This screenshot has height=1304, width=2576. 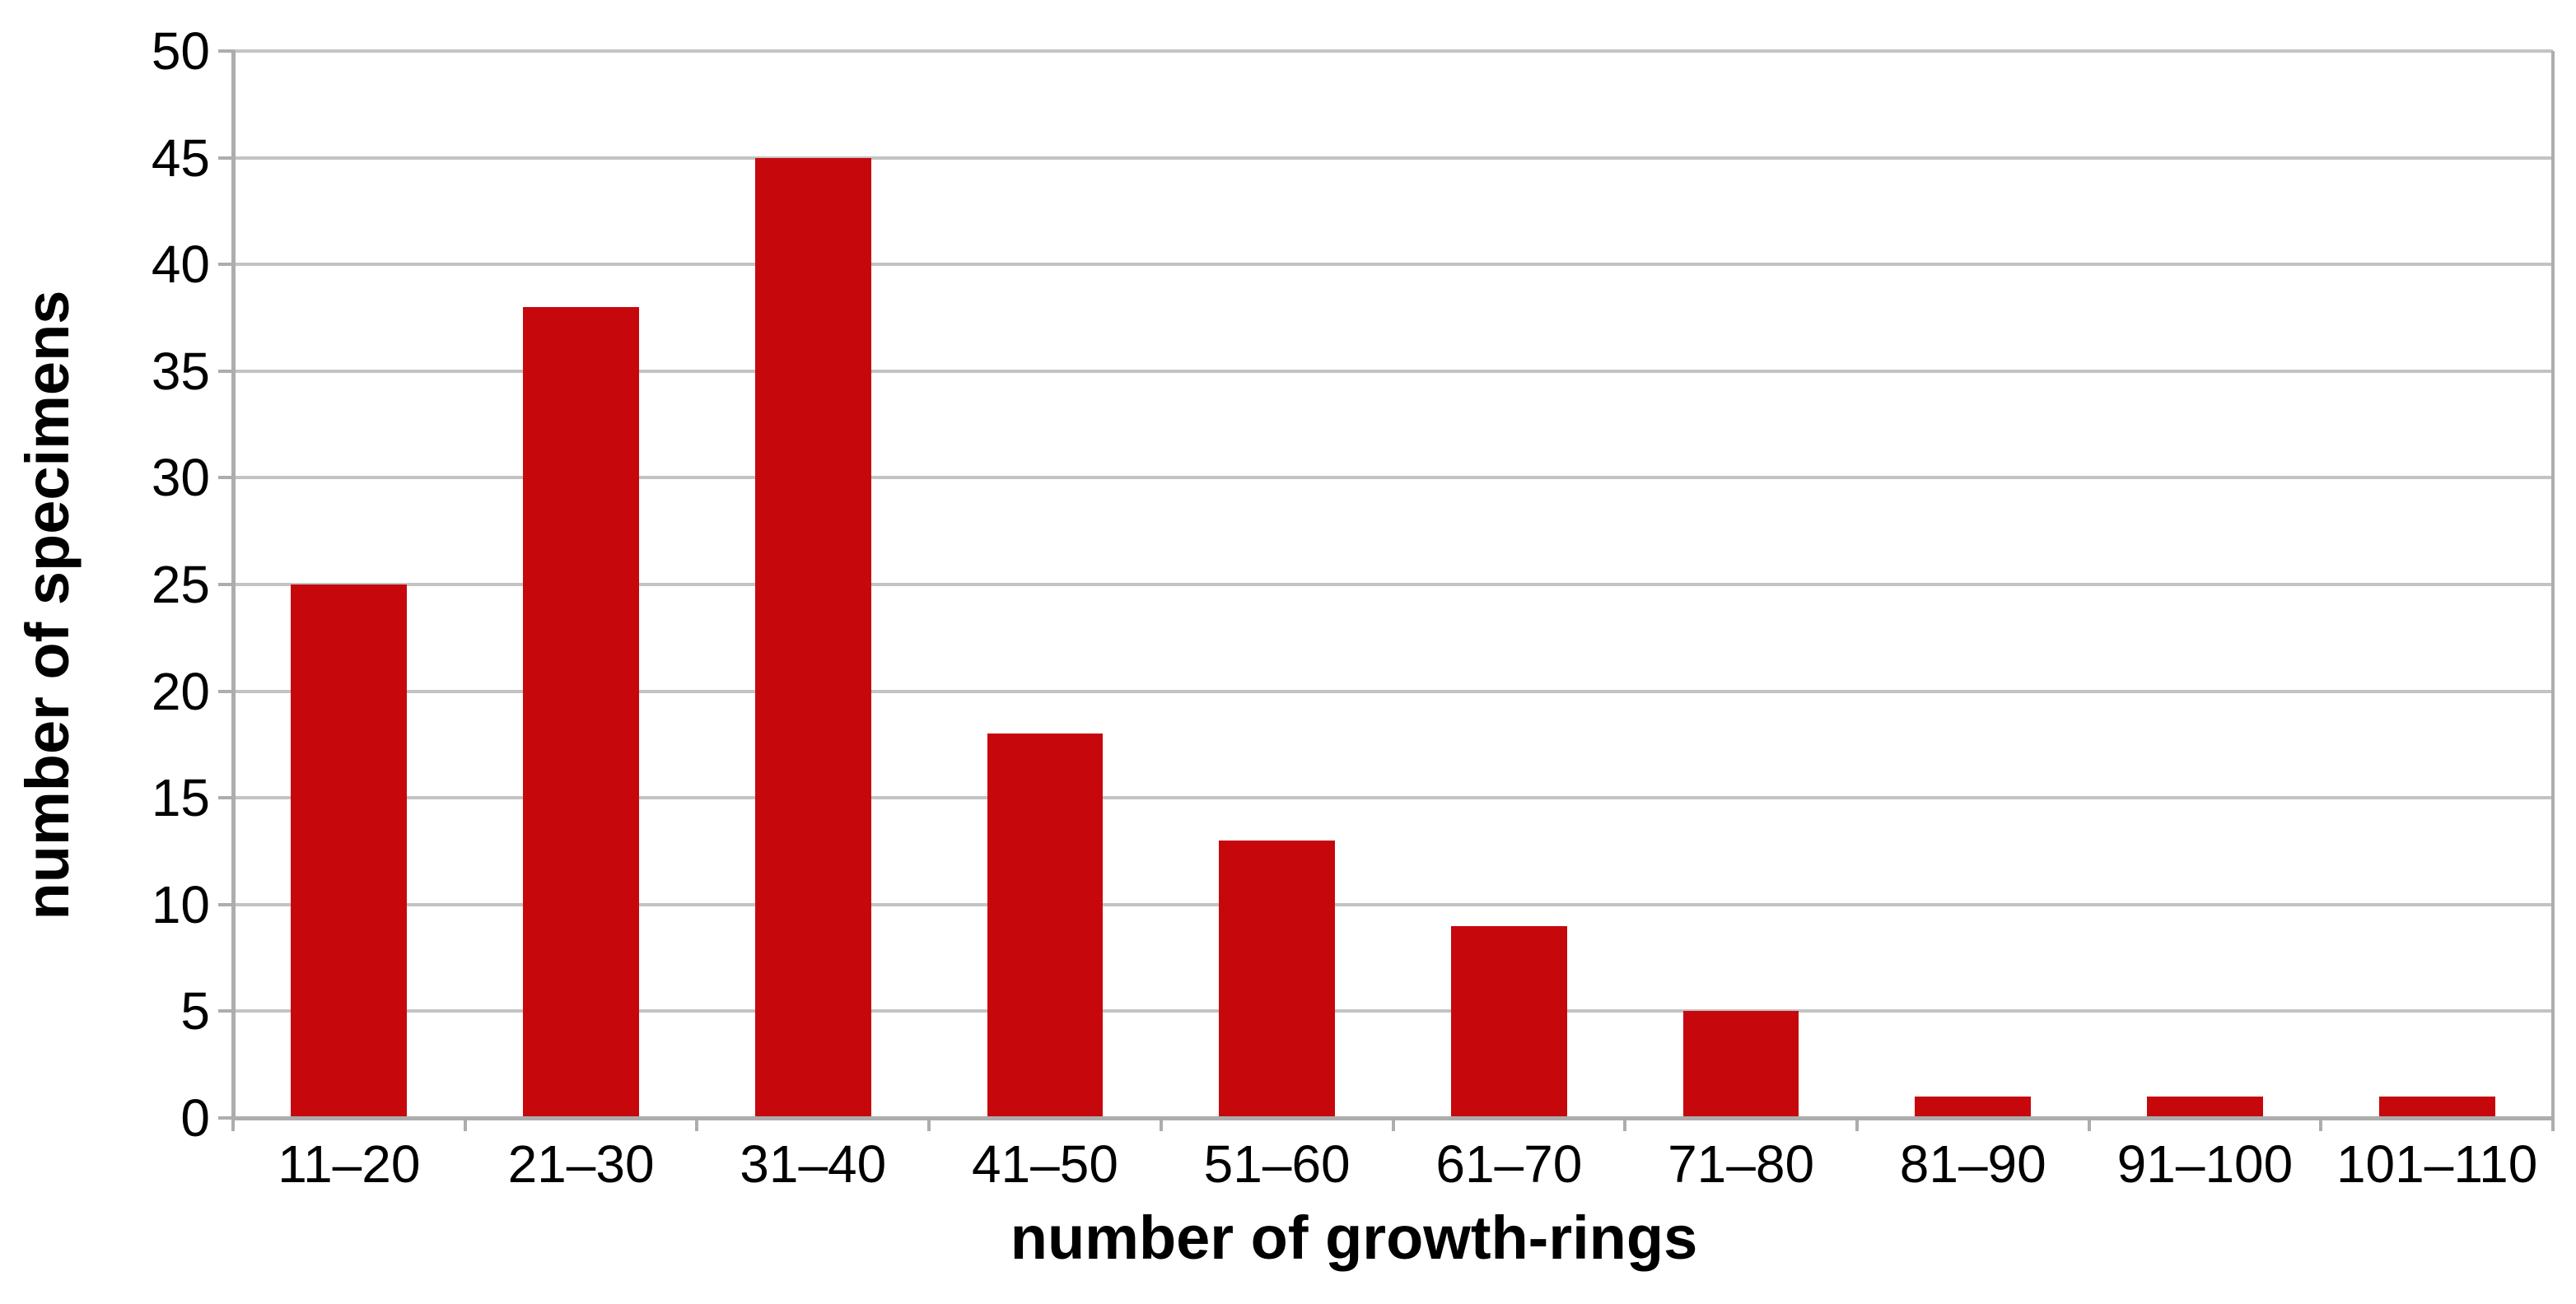 I want to click on x-tick-label-71-80: 71–80, so click(x=1741, y=1164).